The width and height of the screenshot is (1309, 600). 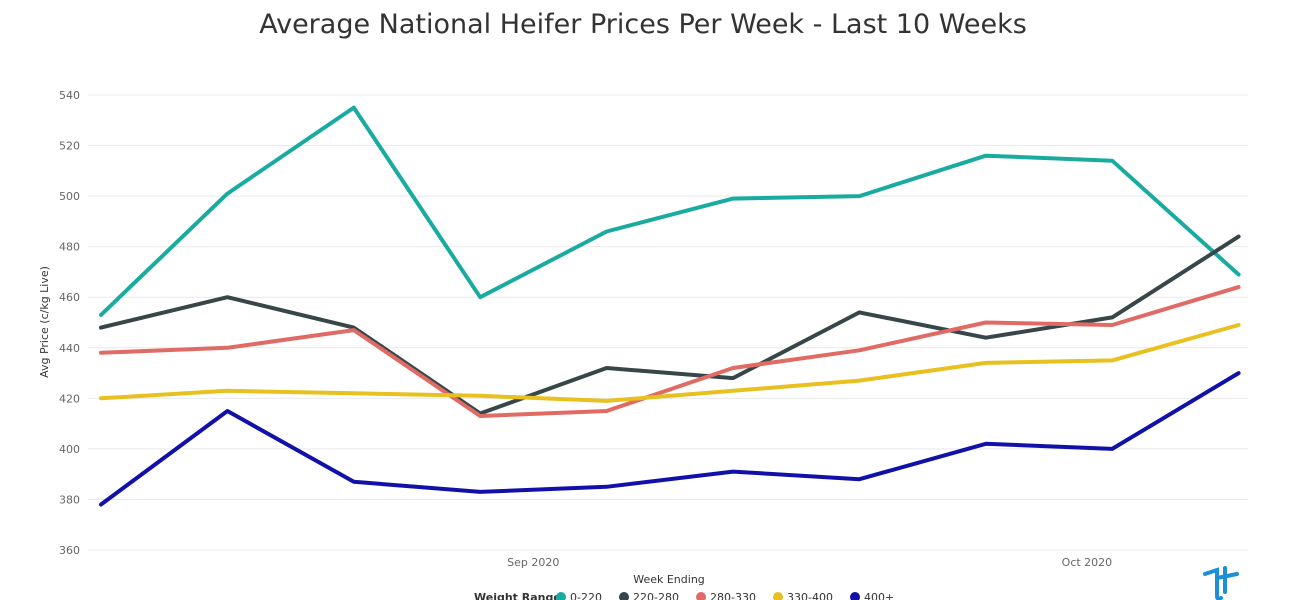 What do you see at coordinates (69, 449) in the screenshot?
I see `y-tick-label: 400` at bounding box center [69, 449].